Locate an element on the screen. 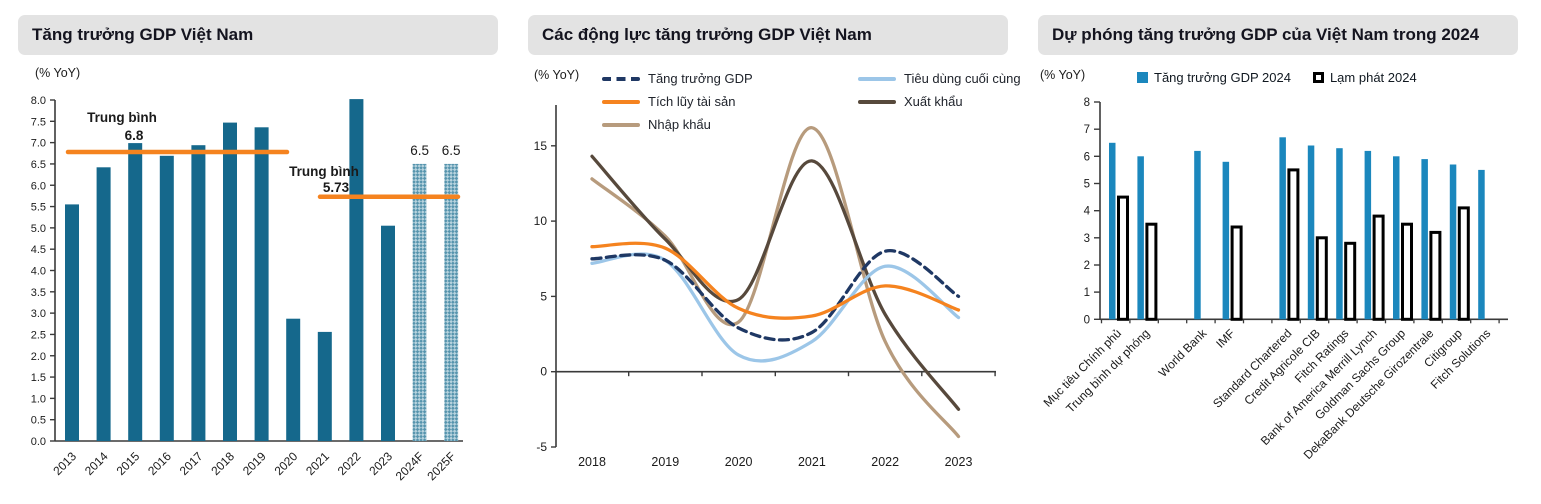  x-tick-label: IMF is located at coordinates (1225, 338).